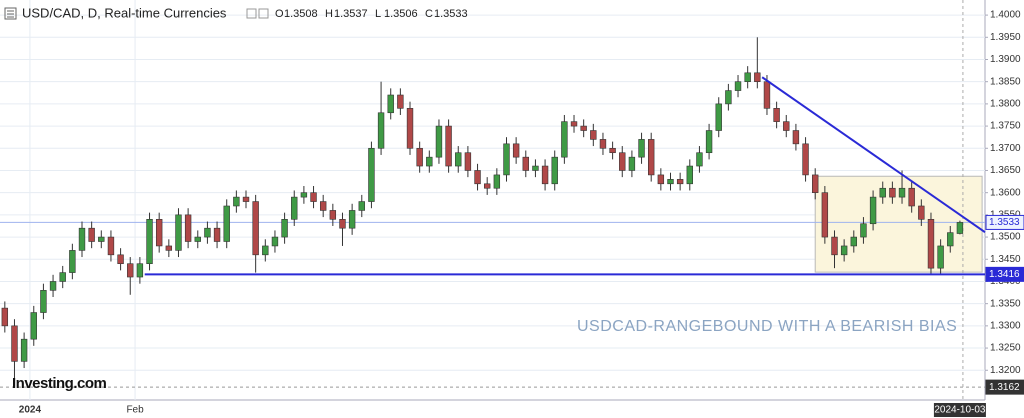 The width and height of the screenshot is (1024, 418). Describe the element at coordinates (1005, 237) in the screenshot. I see `y-tick-label: 1.3500` at that location.